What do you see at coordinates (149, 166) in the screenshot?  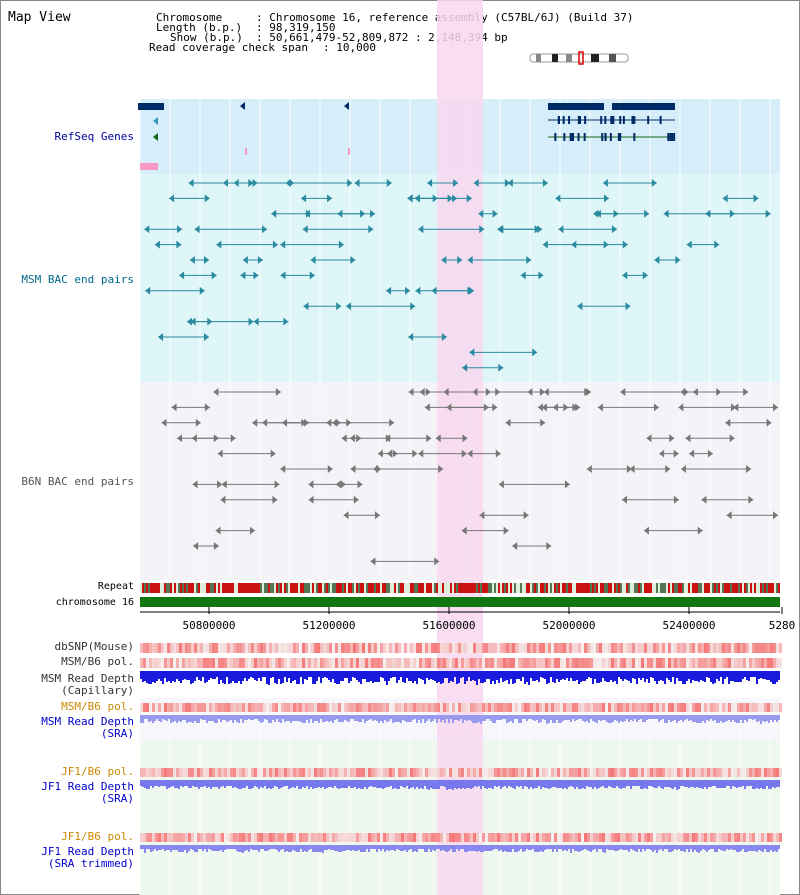 I see `refseq-mark` at bounding box center [149, 166].